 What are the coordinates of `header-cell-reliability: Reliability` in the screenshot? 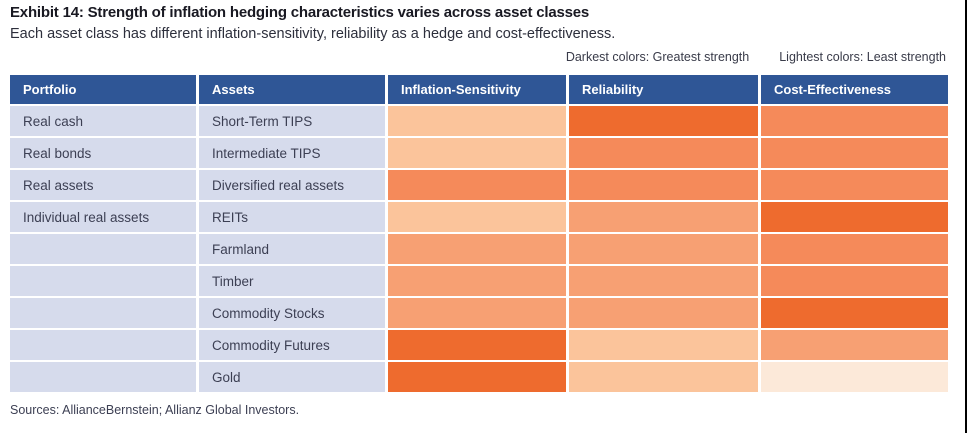 It's located at (663, 89).